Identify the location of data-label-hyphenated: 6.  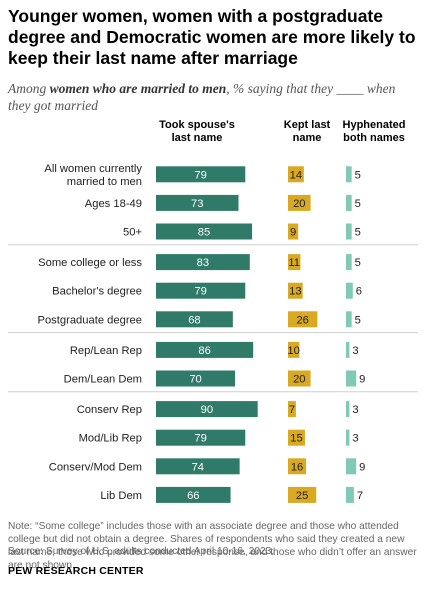
(359, 292).